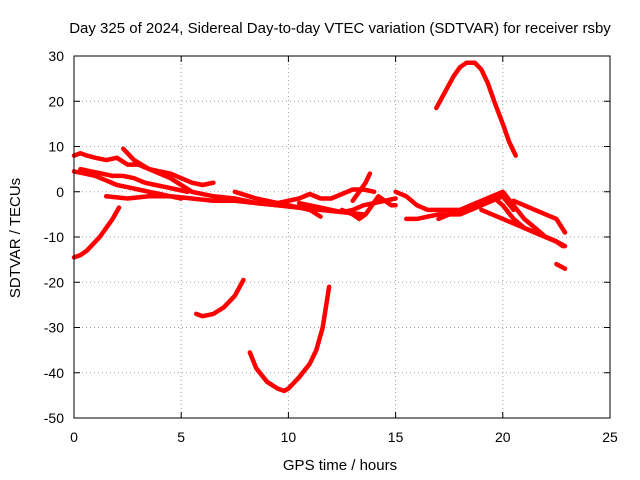  I want to click on x-tick-label: 5, so click(181, 437).